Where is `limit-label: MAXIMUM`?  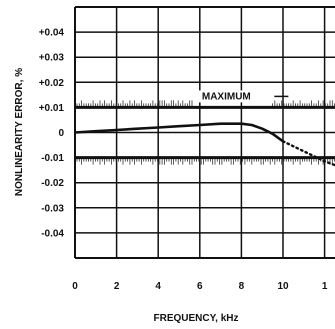 limit-label: MAXIMUM is located at coordinates (226, 96).